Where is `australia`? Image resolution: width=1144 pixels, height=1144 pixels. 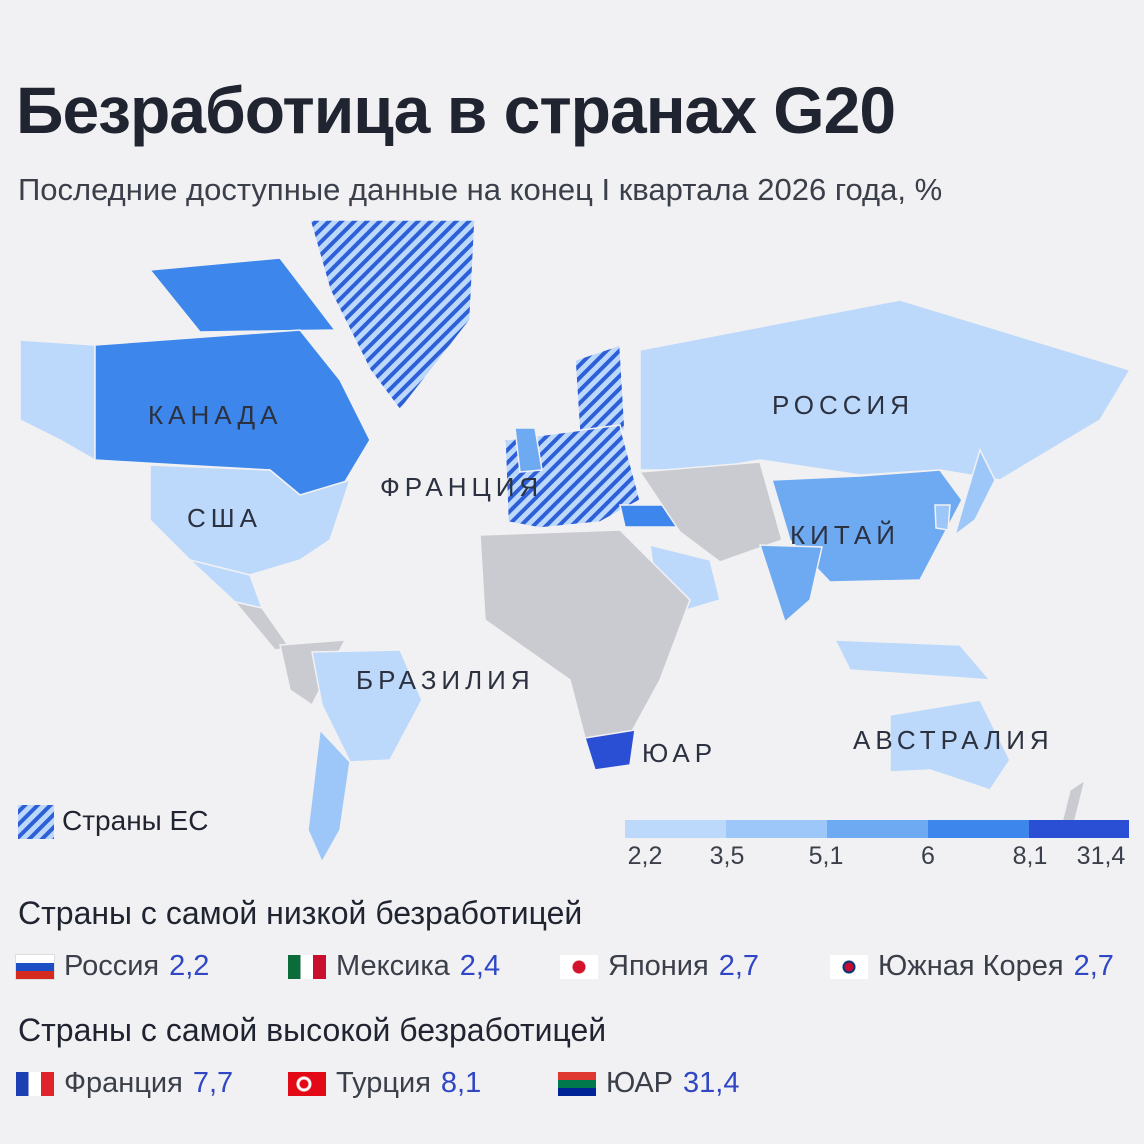
australia is located at coordinates (950, 745).